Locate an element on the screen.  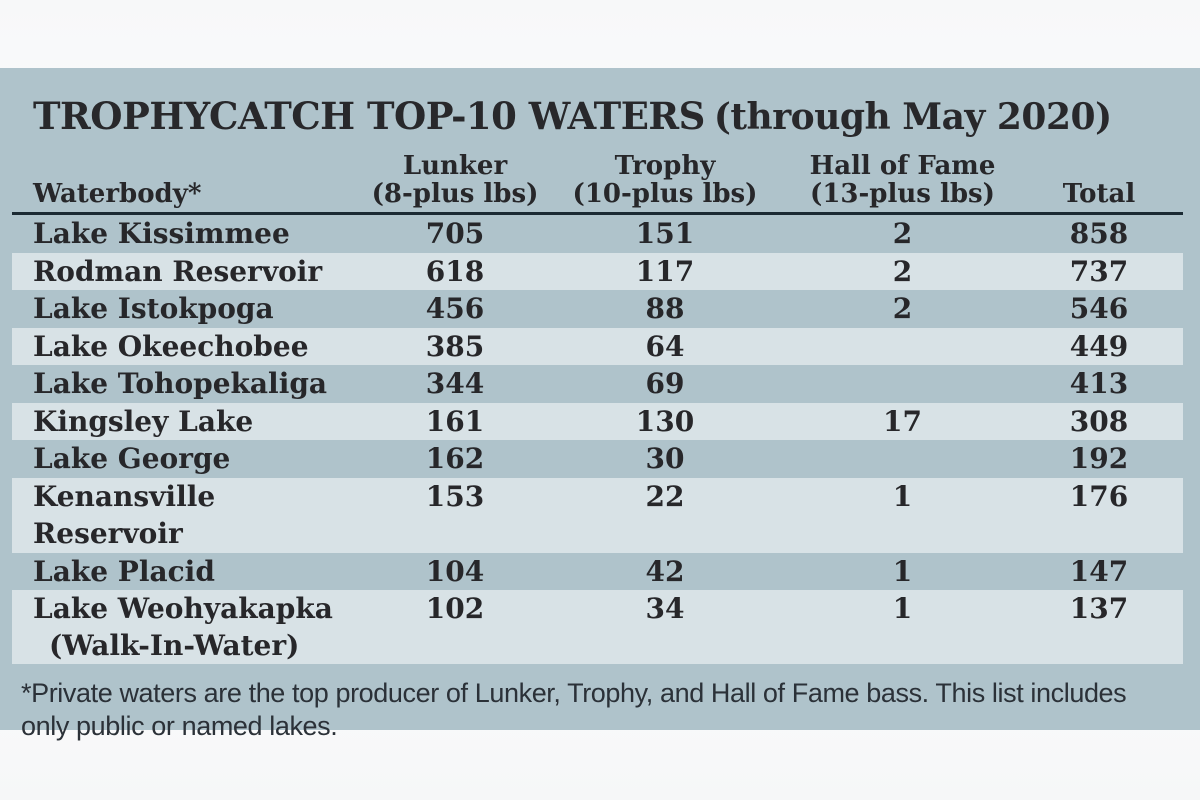
waterbody-name-line2: (Walk-In-Water) is located at coordinates (174, 645).